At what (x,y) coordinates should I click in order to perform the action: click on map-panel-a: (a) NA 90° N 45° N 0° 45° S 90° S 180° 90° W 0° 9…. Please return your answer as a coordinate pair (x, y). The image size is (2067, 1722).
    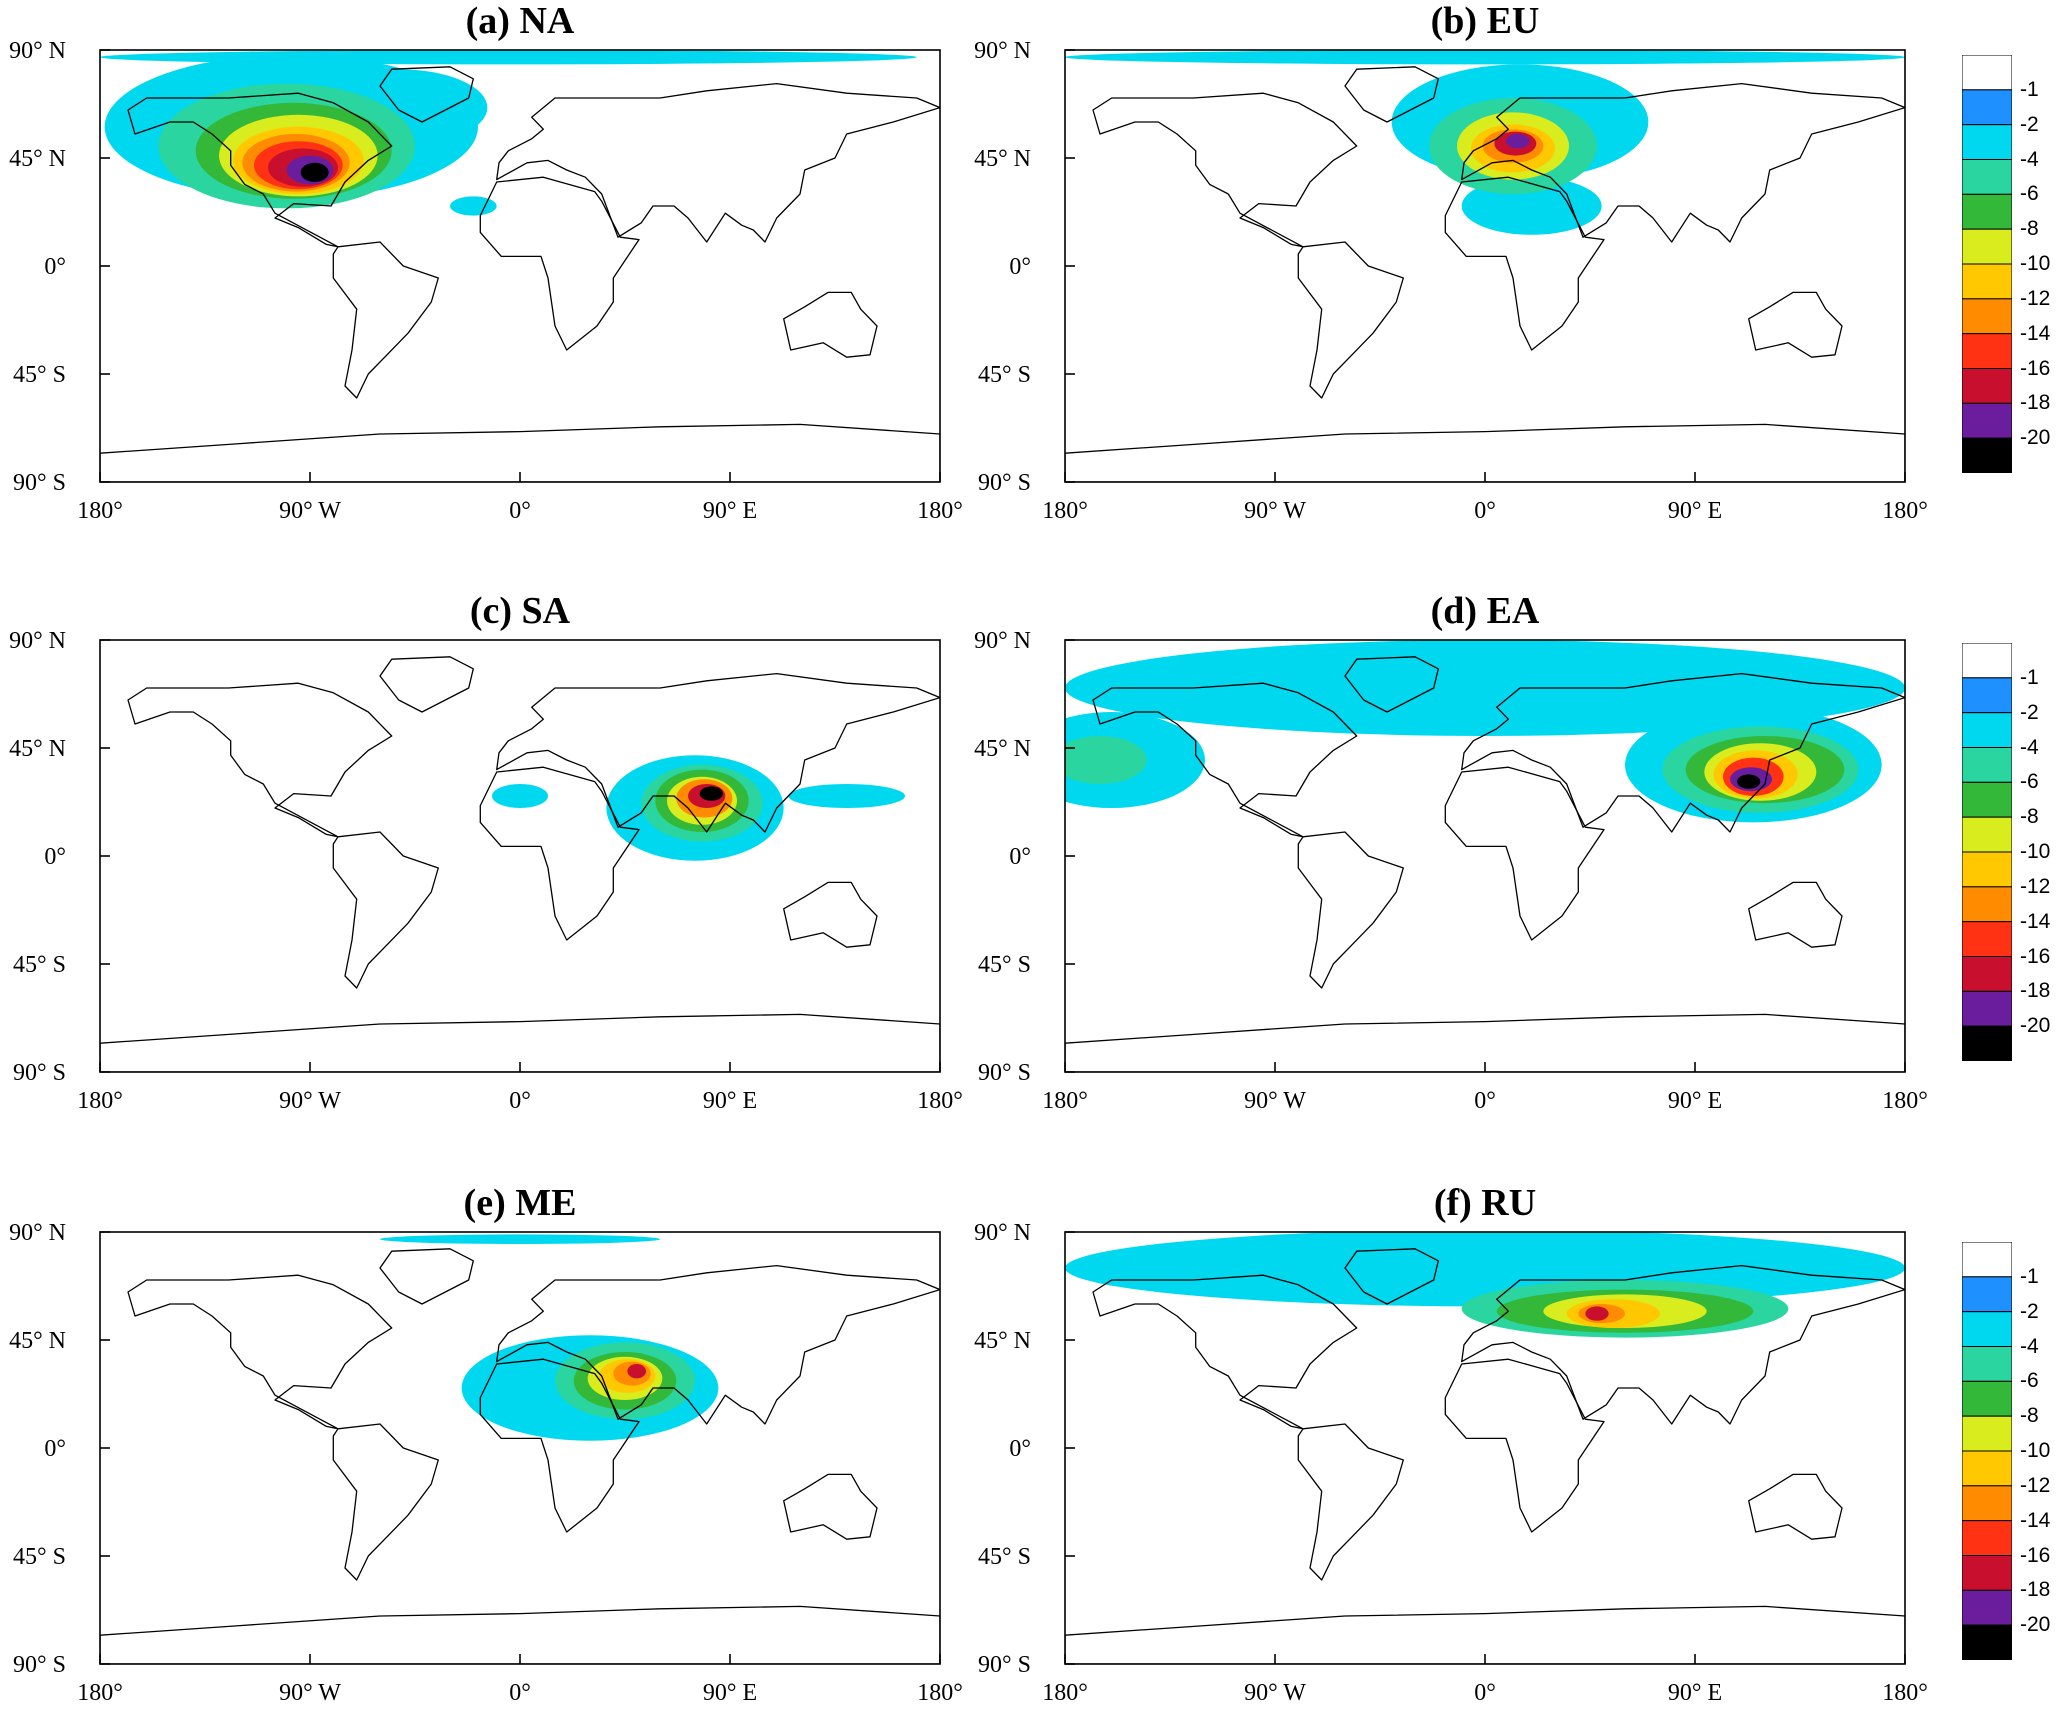
    Looking at the image, I should click on (486, 262).